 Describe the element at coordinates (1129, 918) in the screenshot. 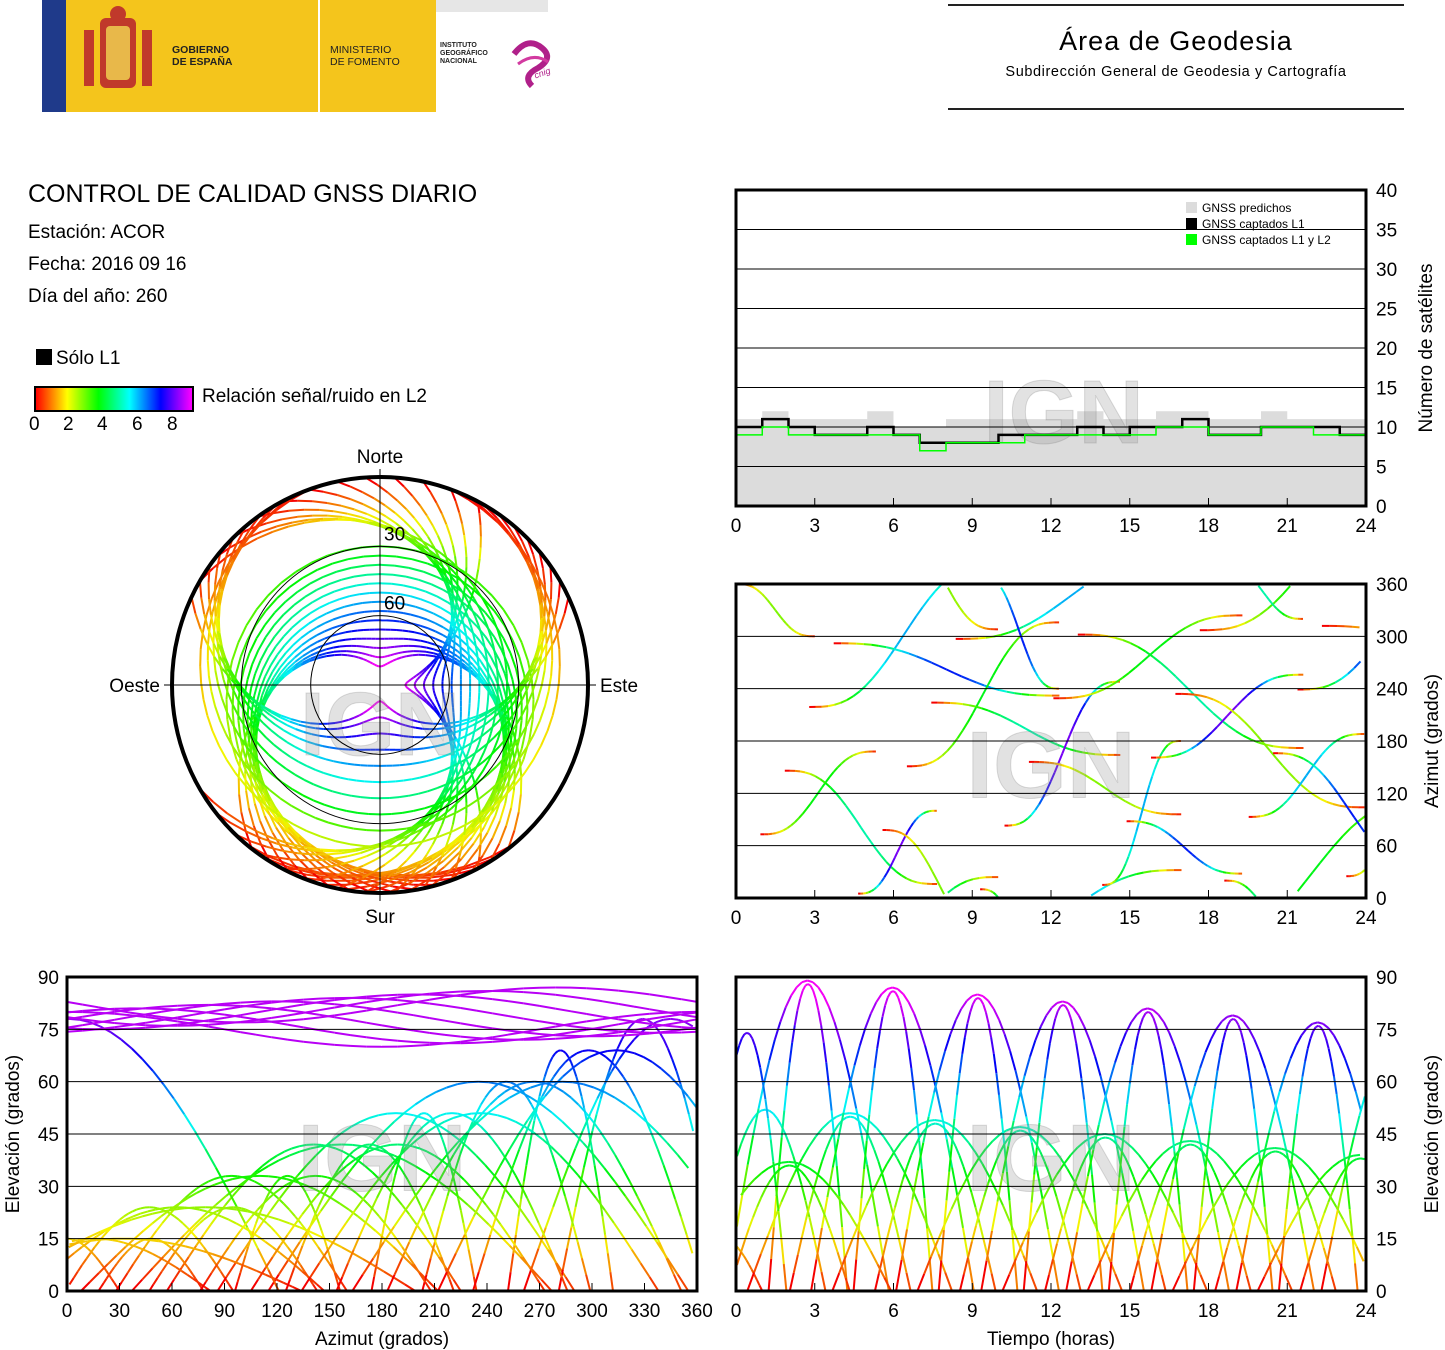

I see `tick-label: 15` at that location.